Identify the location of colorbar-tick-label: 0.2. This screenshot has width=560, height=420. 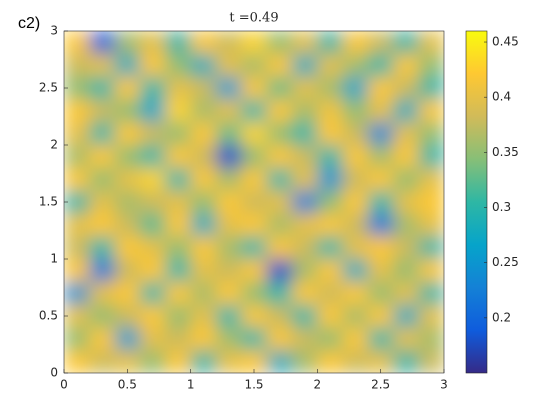
(501, 317).